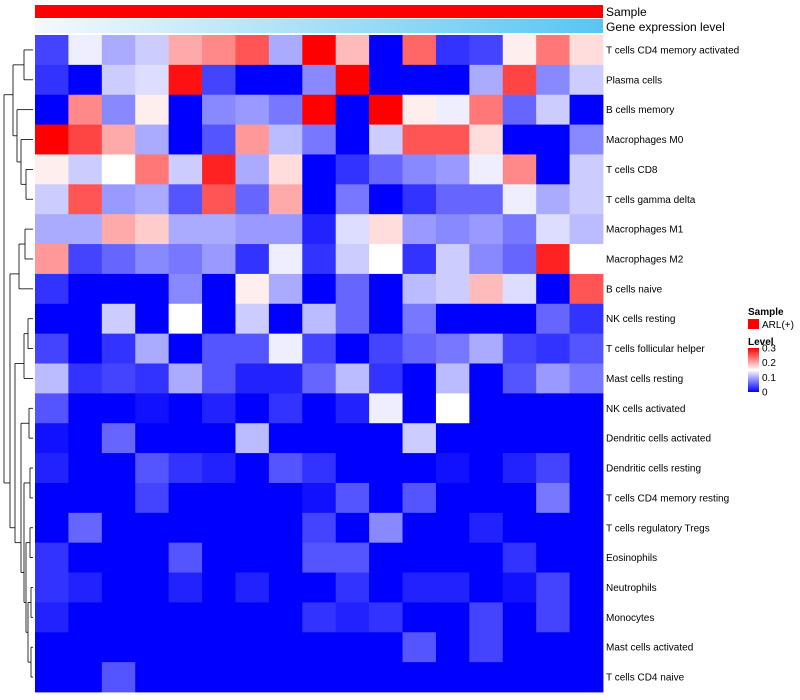 The image size is (800, 700). I want to click on row-label: Dendritic cells activated, so click(658, 439).